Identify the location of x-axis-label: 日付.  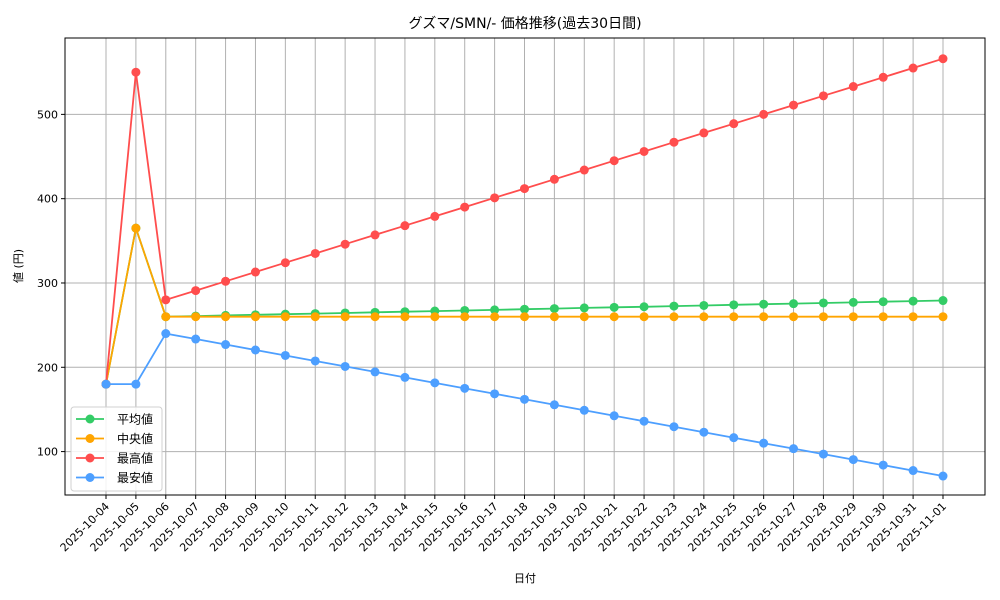
(525, 578).